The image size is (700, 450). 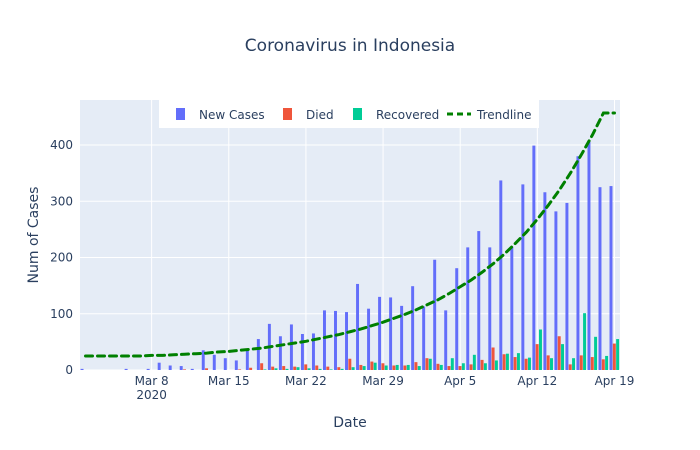 I want to click on legend-swatch-died, so click(x=287, y=114).